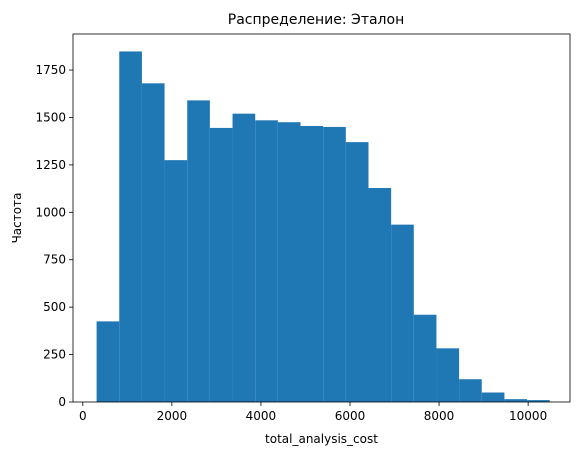 The width and height of the screenshot is (580, 455). What do you see at coordinates (50, 165) in the screenshot?
I see `y-tick-label: 1250` at bounding box center [50, 165].